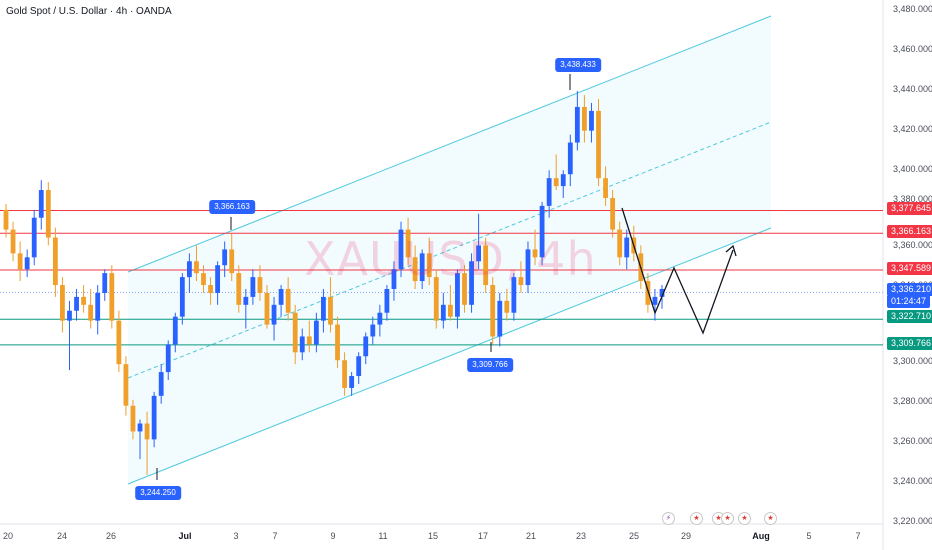 This screenshot has width=932, height=550. What do you see at coordinates (909, 268) in the screenshot?
I see `price-axis-label: 3,347.589` at bounding box center [909, 268].